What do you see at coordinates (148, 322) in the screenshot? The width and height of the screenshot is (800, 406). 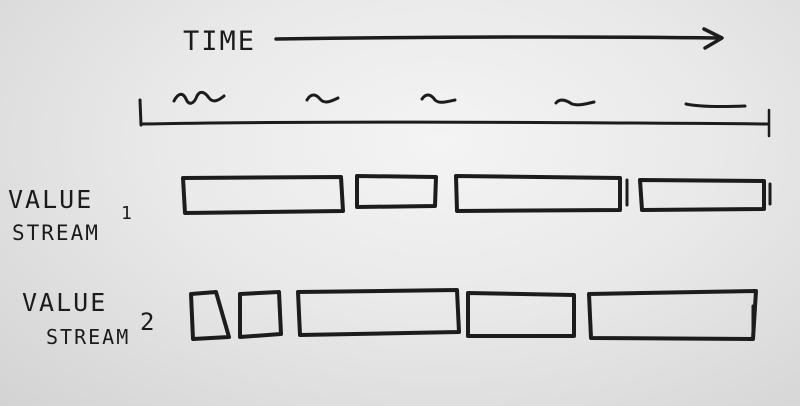 I see `value-stream-2-number: 2` at bounding box center [148, 322].